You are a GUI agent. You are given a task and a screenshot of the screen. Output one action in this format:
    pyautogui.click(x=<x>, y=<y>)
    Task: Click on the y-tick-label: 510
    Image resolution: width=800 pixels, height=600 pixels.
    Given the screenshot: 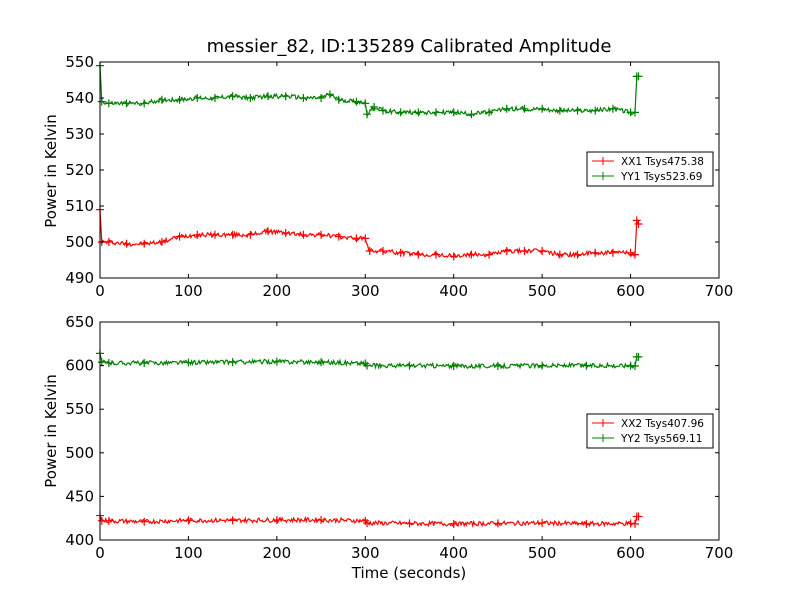 What is the action you would take?
    pyautogui.click(x=79, y=206)
    